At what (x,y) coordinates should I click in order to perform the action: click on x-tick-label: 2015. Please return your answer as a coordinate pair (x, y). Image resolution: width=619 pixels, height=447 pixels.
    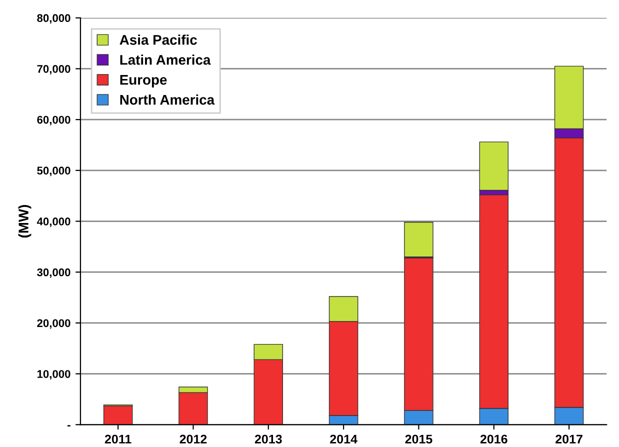
    Looking at the image, I should click on (418, 439).